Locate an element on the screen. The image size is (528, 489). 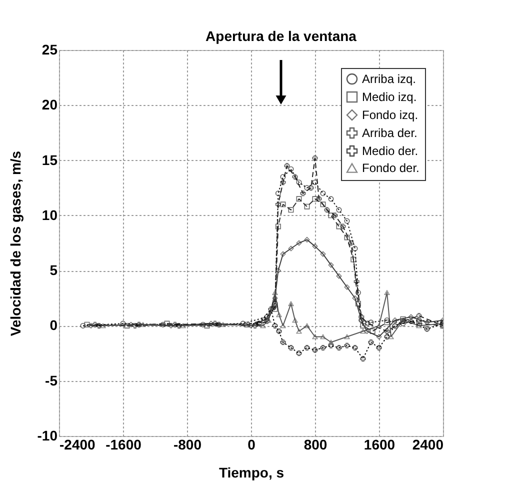
legend-label: Fondo der. is located at coordinates (391, 168).